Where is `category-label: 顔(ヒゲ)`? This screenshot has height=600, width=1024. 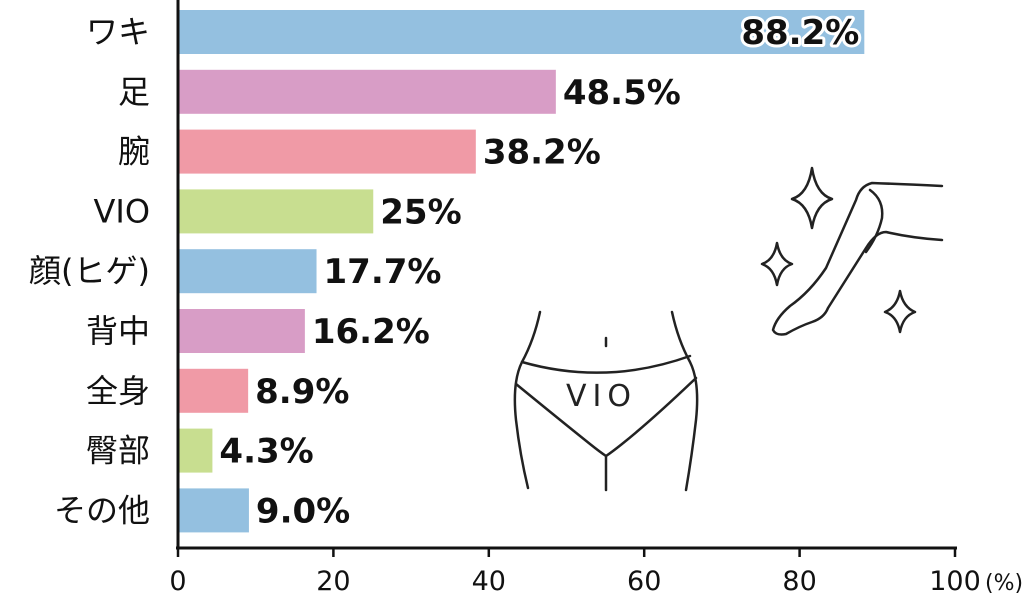
category-label: 顔(ヒゲ) is located at coordinates (89, 271).